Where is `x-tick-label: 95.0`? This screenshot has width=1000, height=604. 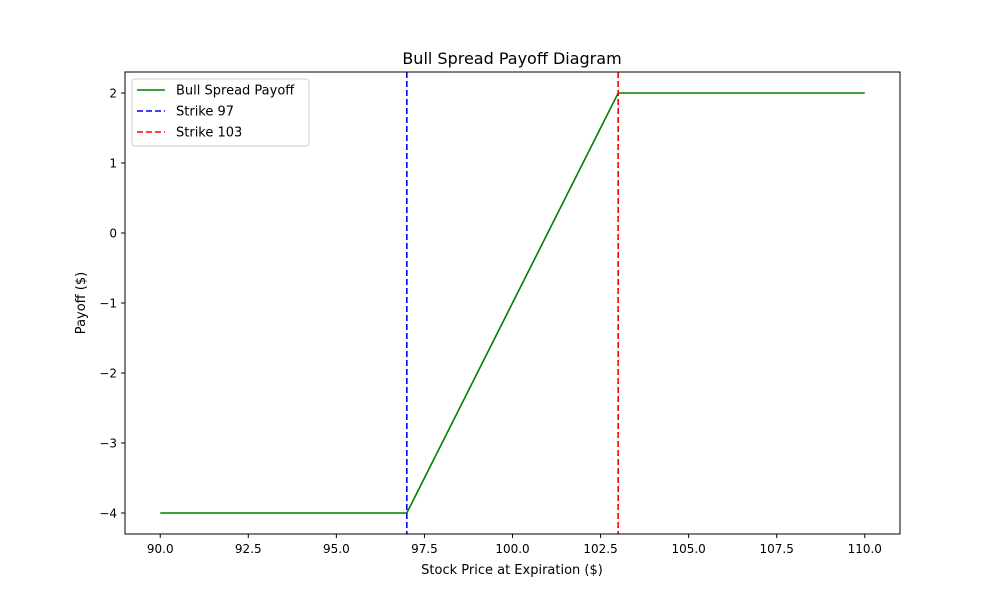 x-tick-label: 95.0 is located at coordinates (336, 549).